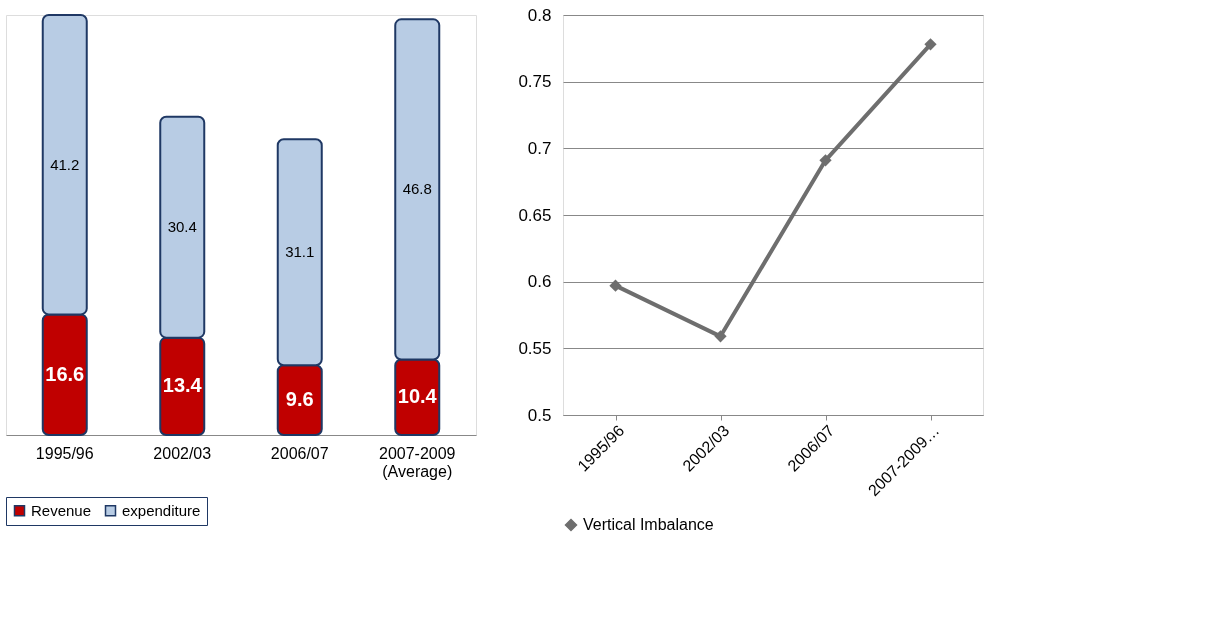  I want to click on y-tick-label: 0.55, so click(535, 348).